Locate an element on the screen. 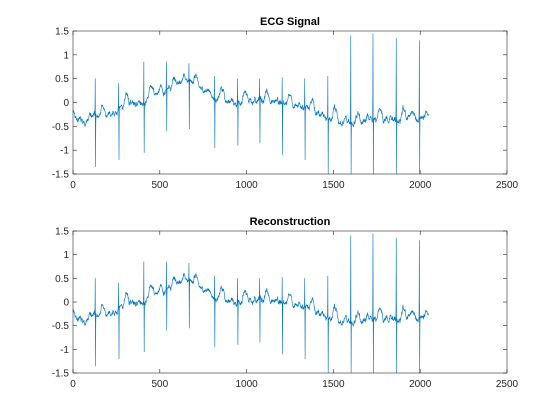 The image size is (560, 420). reconstruction-y-tick-label: 1 is located at coordinates (66, 255).